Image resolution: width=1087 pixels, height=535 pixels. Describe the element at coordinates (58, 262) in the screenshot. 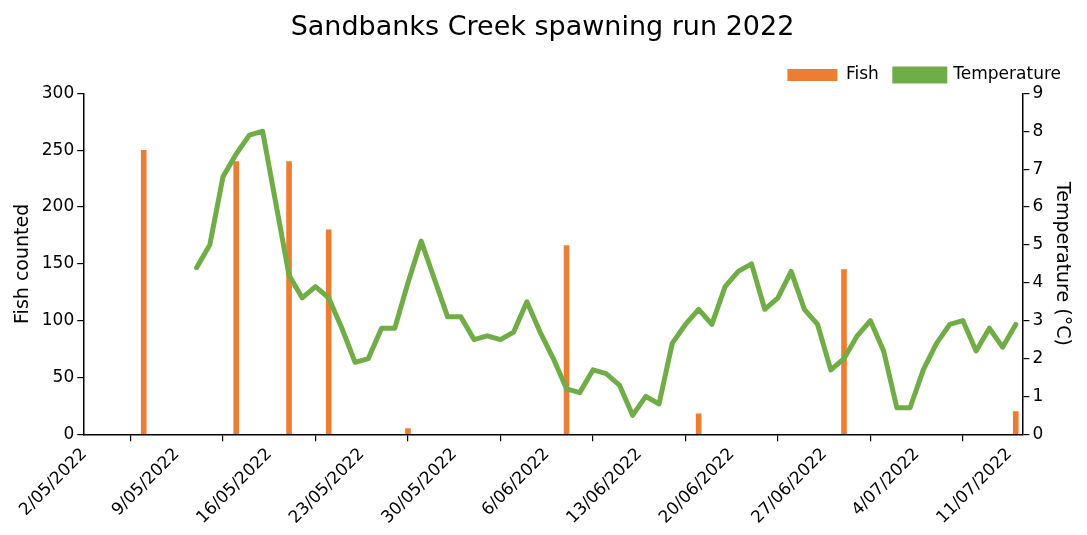

I see `y-tick-label: 150` at that location.